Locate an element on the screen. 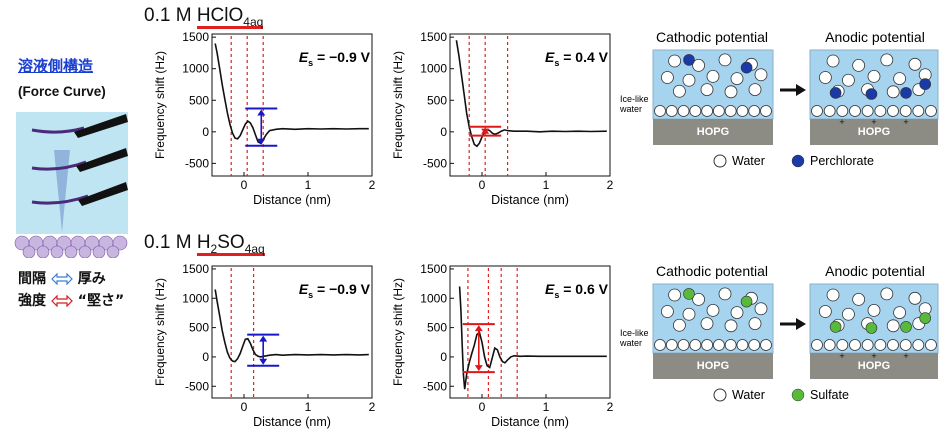 Image resolution: width=948 pixels, height=437 pixels. cathodic-title: Cathodic potential is located at coordinates (712, 271).